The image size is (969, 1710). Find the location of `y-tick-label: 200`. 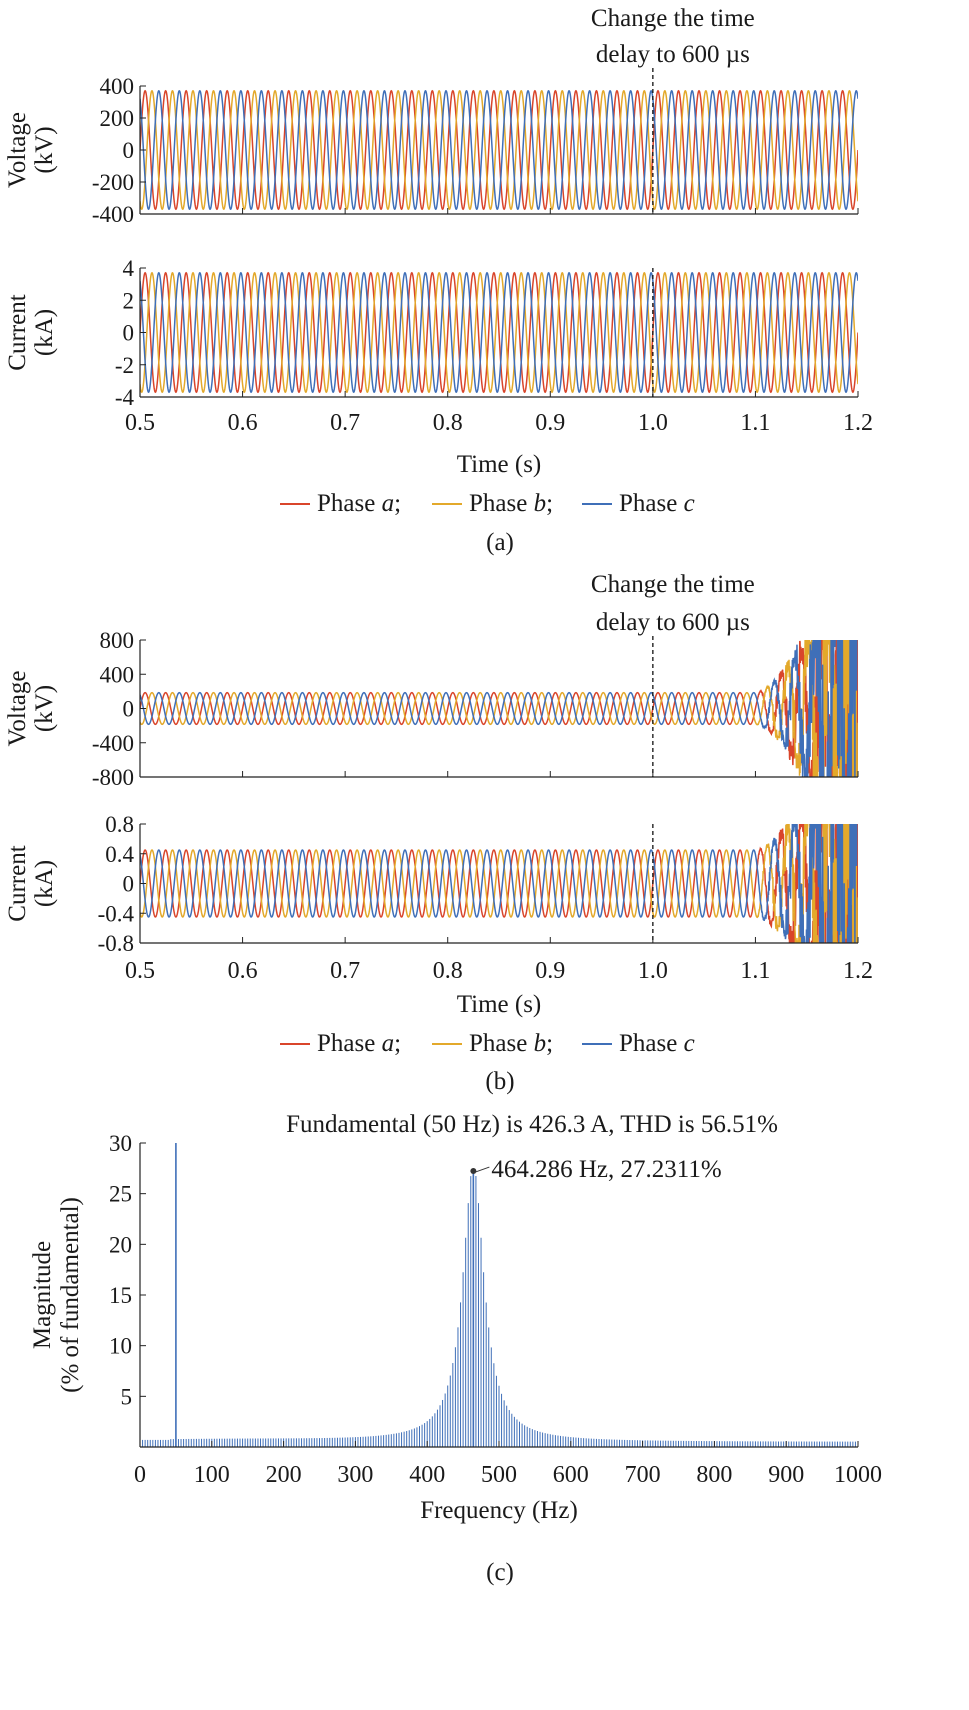

y-tick-label: 200 is located at coordinates (117, 118).